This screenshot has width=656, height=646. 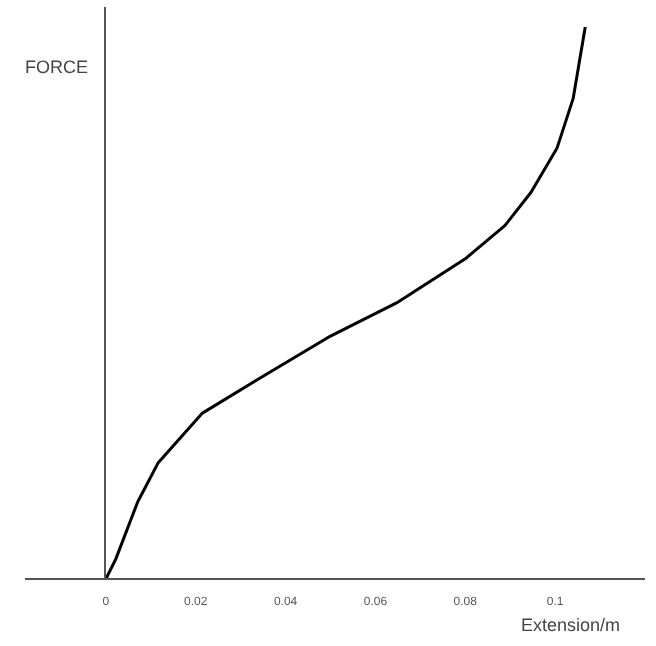 What do you see at coordinates (571, 625) in the screenshot?
I see `x-axis-title: Extension/m` at bounding box center [571, 625].